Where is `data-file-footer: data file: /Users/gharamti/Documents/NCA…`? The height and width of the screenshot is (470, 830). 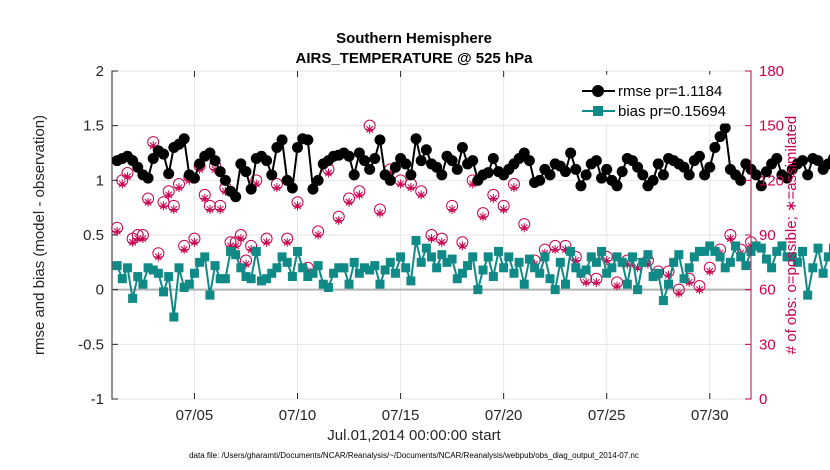
data-file-footer: data file: /Users/gharamti/Documents/NCA… is located at coordinates (414, 455).